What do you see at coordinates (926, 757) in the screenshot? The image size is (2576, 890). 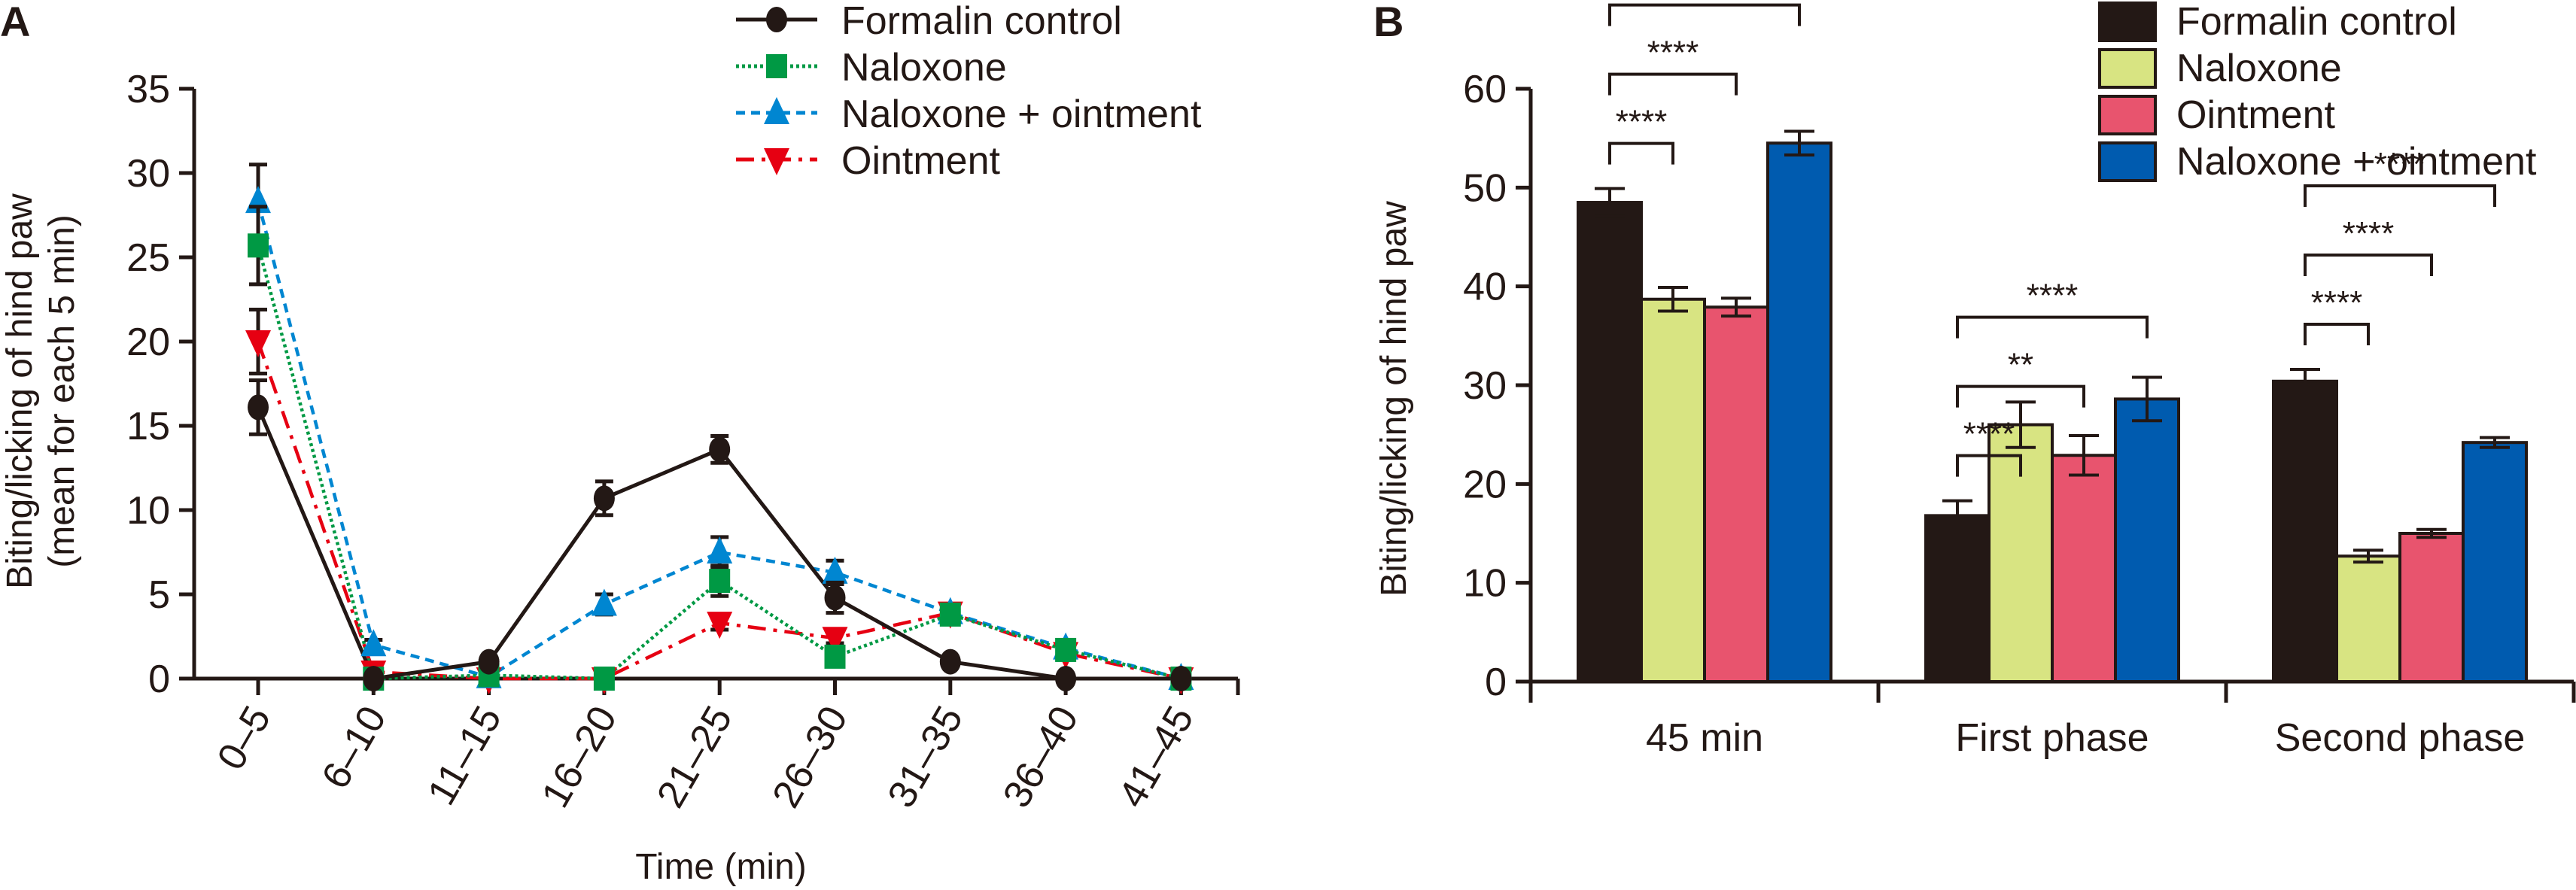 I see `x-tick-label: 31–35` at bounding box center [926, 757].